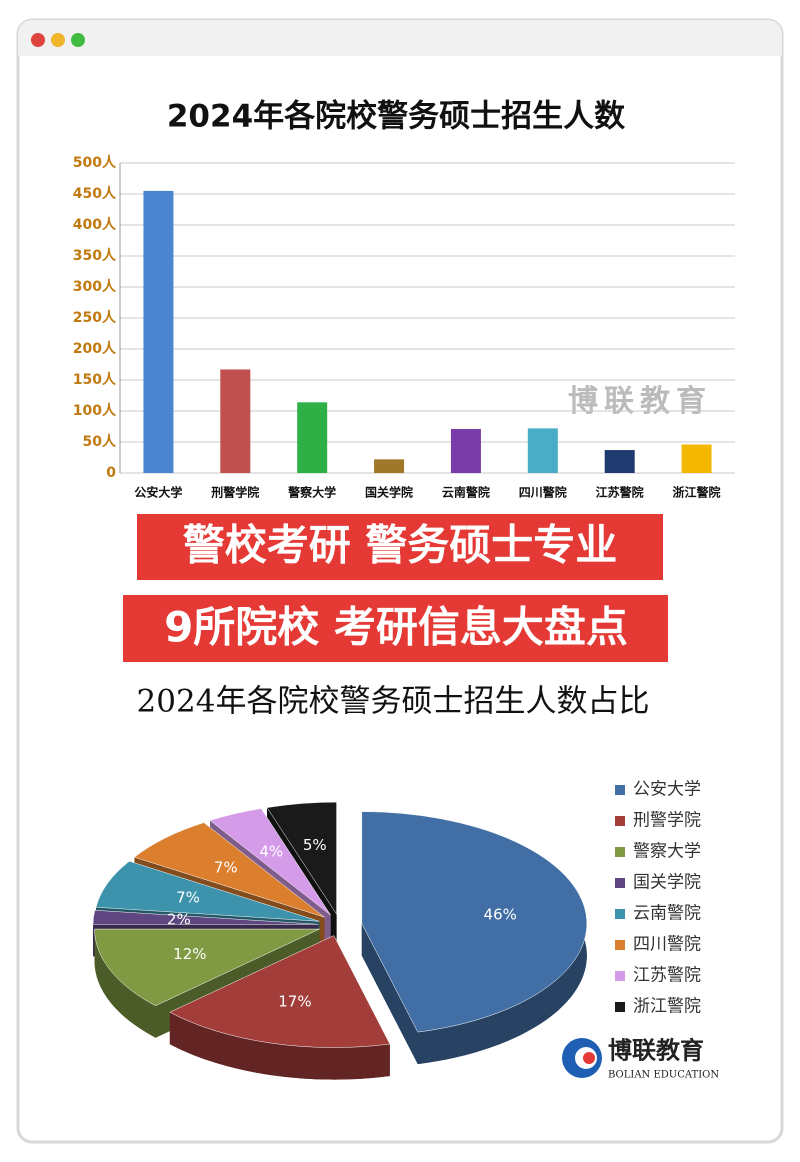 The height and width of the screenshot is (1162, 800). Describe the element at coordinates (640, 401) in the screenshot. I see `watermark: 博联教育` at that location.